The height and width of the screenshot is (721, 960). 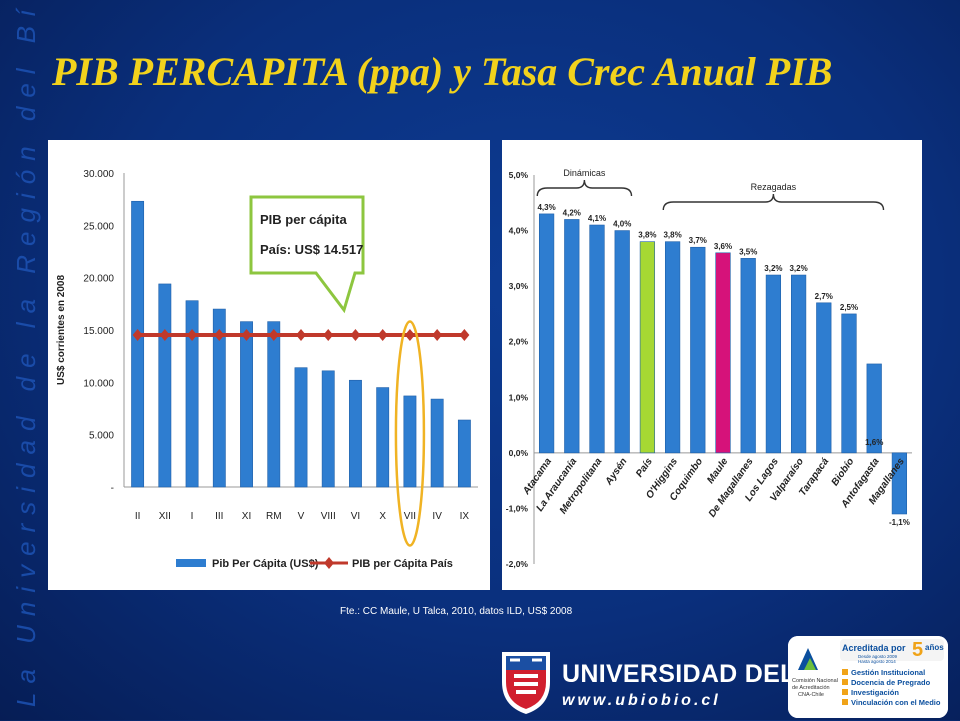 What do you see at coordinates (517, 564) in the screenshot?
I see `y-tick-label: -2,0%` at bounding box center [517, 564].